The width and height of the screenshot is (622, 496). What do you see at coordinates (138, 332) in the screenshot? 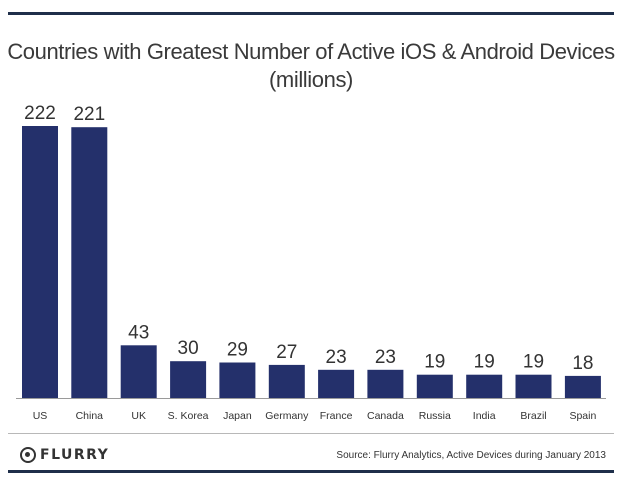
I see `data-label: 43` at bounding box center [138, 332].